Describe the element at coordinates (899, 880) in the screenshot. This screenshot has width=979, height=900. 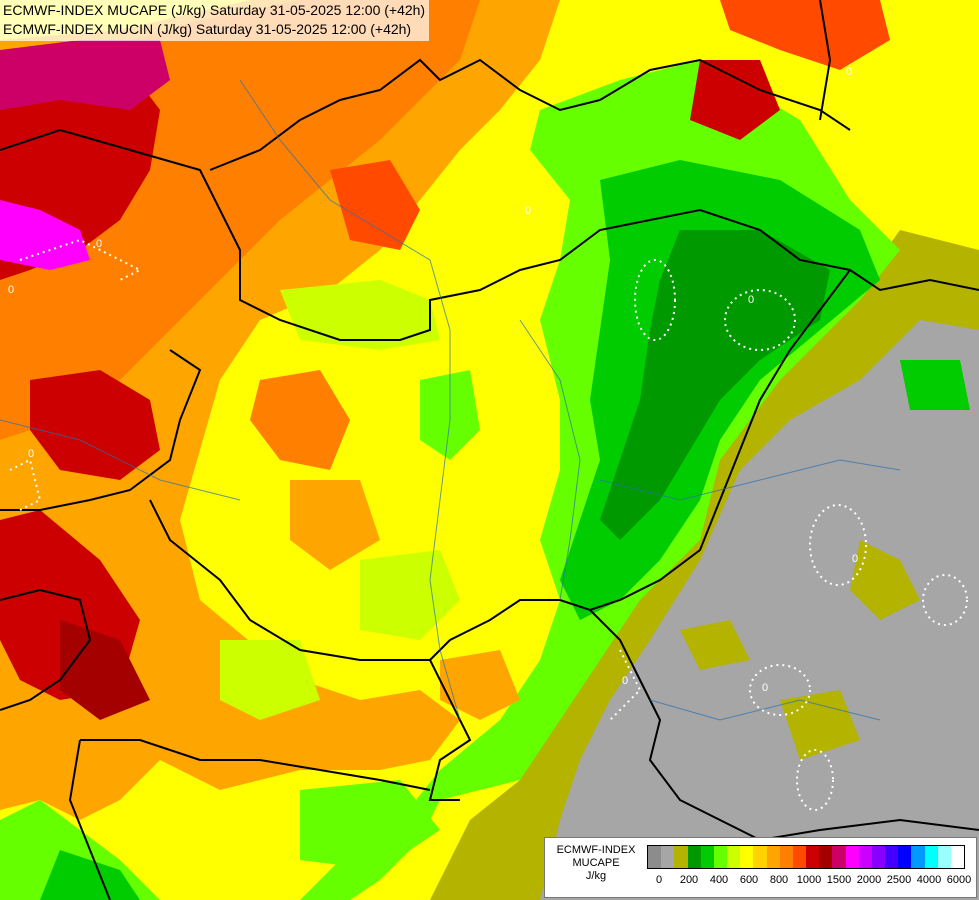
I see `legend-tick-label: 2500` at that location.